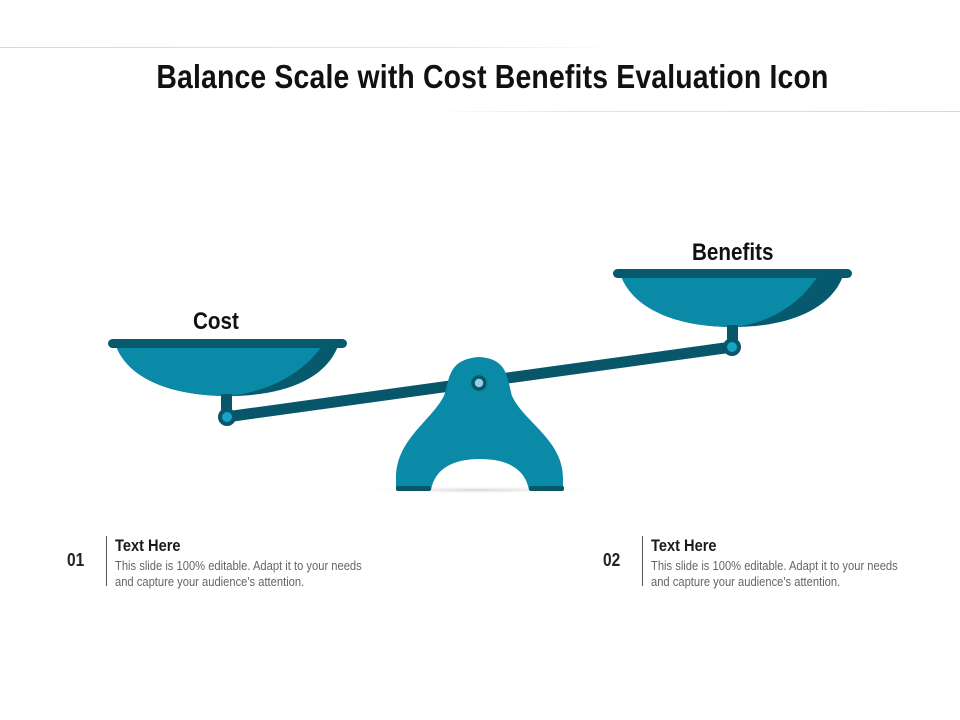 The width and height of the screenshot is (960, 720). What do you see at coordinates (226, 402) in the screenshot?
I see `left-pan-stem` at bounding box center [226, 402].